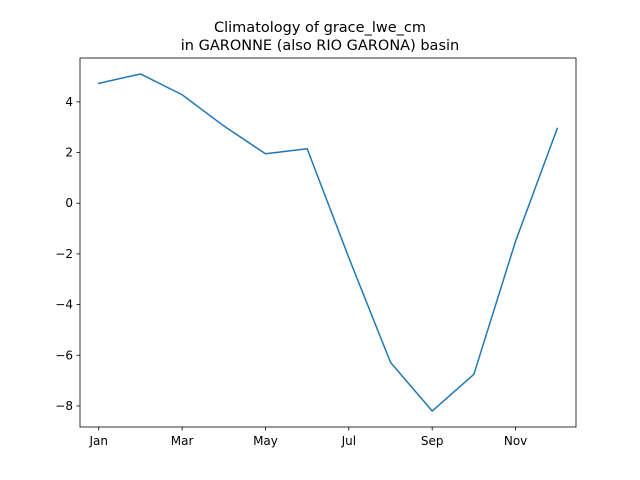  What do you see at coordinates (99, 441) in the screenshot?
I see `x-tick-label-0: Jan` at bounding box center [99, 441].